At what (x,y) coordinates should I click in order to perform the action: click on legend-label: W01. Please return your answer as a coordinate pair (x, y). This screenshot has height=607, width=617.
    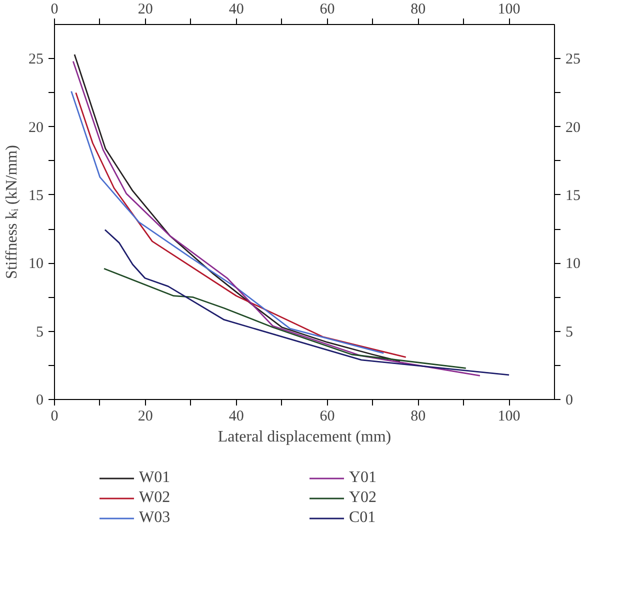
    Looking at the image, I should click on (155, 478).